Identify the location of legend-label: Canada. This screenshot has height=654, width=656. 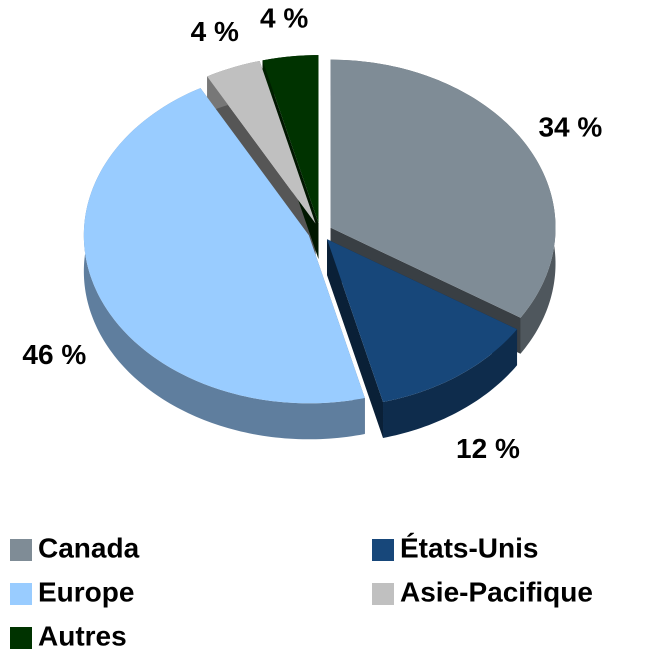
(89, 547).